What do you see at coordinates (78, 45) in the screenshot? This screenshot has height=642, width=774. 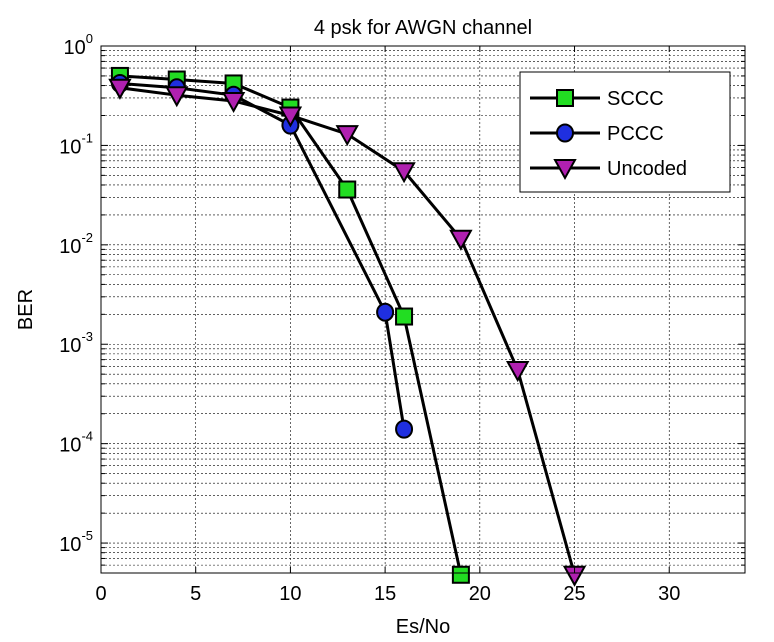 I see `y-tick-label: 10⁰` at bounding box center [78, 45].